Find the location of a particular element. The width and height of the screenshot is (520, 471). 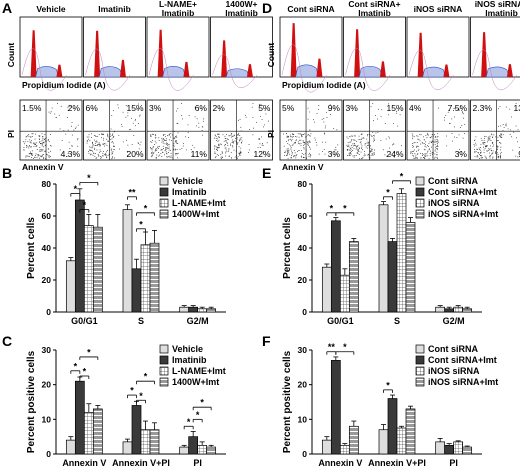

flow-title: Imatinib is located at coordinates (374, 13).